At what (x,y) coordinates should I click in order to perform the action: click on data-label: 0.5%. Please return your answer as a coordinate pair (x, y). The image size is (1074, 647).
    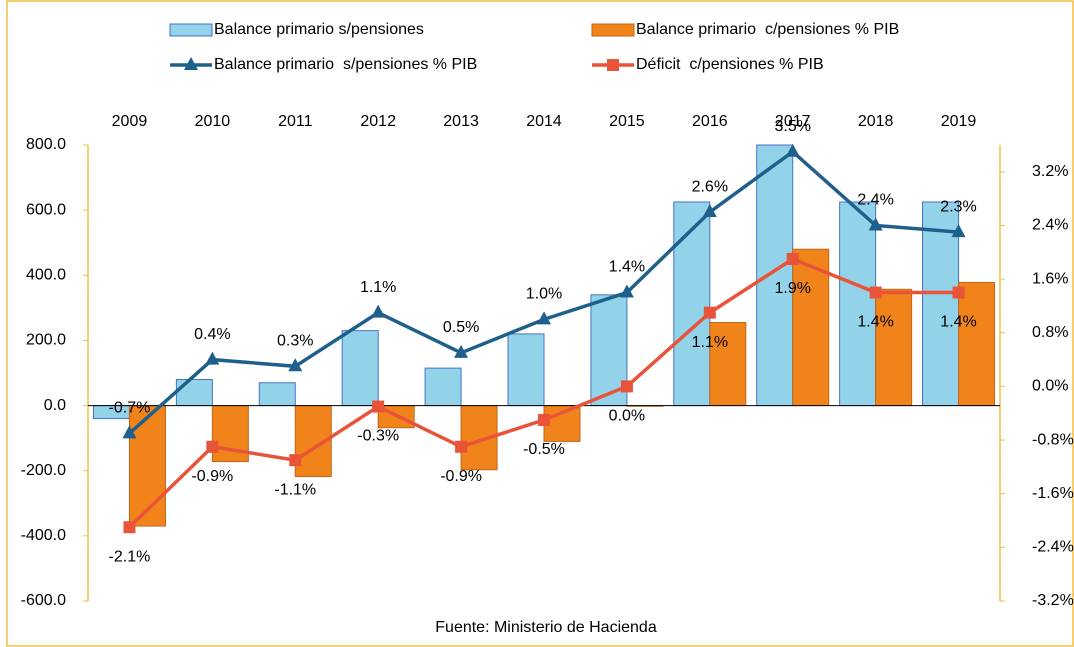
    Looking at the image, I should click on (461, 327).